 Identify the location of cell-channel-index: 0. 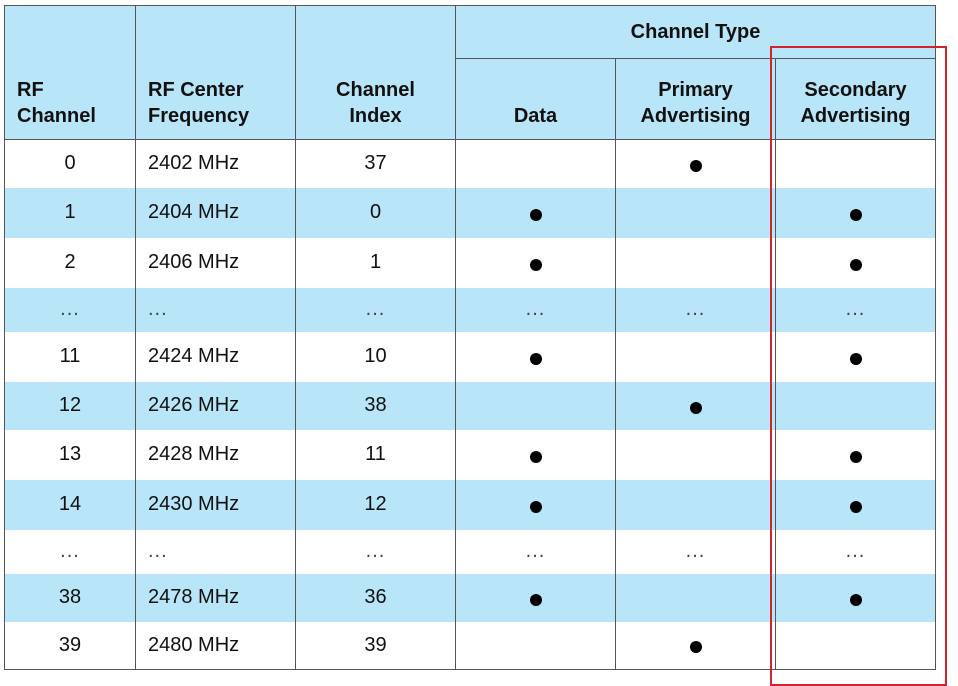
(375, 212).